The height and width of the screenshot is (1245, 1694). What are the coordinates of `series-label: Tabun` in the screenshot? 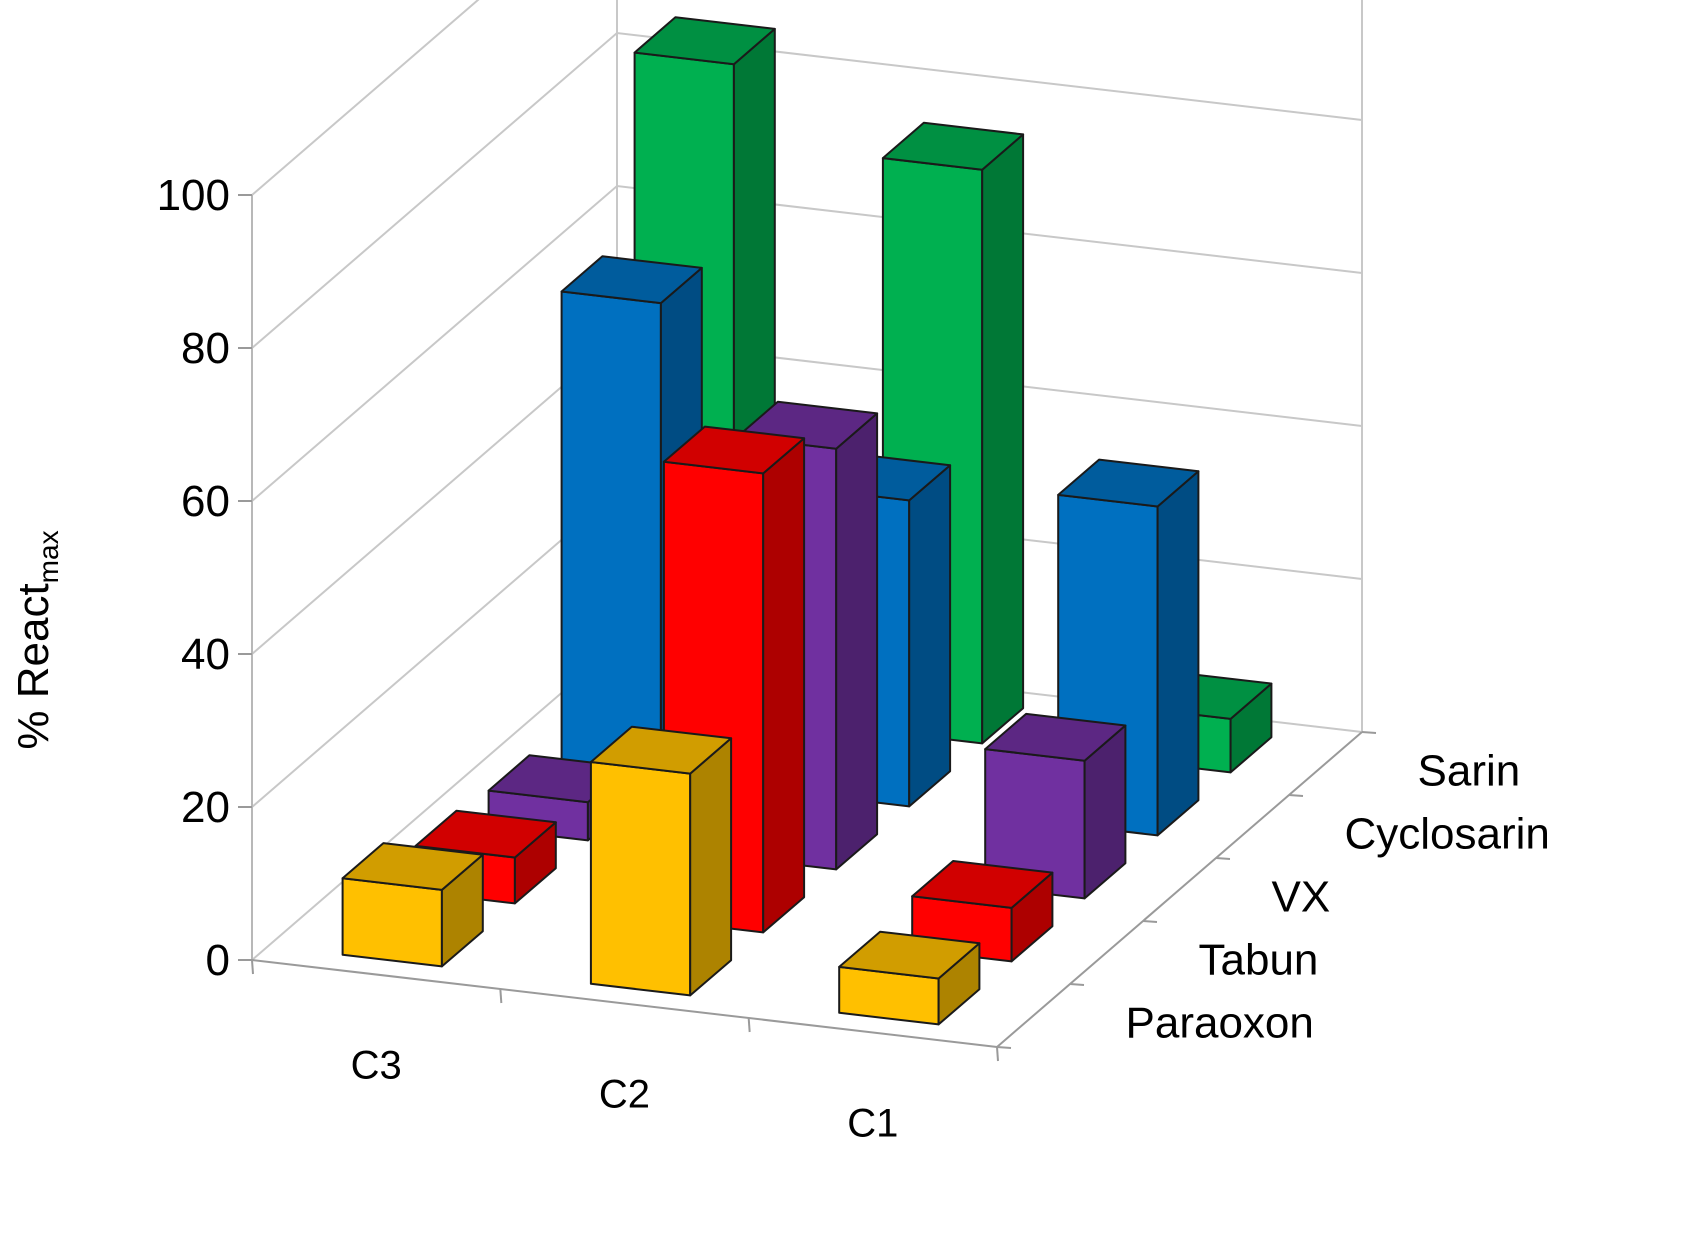 It's located at (1259, 960).